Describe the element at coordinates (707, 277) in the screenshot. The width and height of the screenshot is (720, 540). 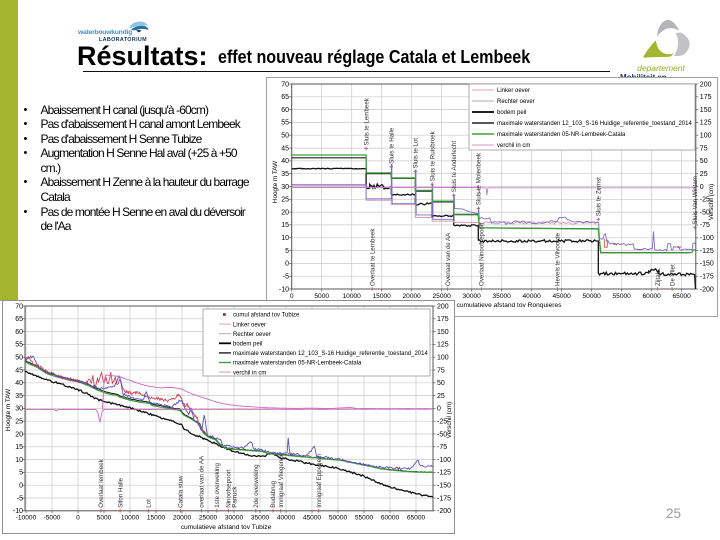
I see `svg-text: -175` at that location.